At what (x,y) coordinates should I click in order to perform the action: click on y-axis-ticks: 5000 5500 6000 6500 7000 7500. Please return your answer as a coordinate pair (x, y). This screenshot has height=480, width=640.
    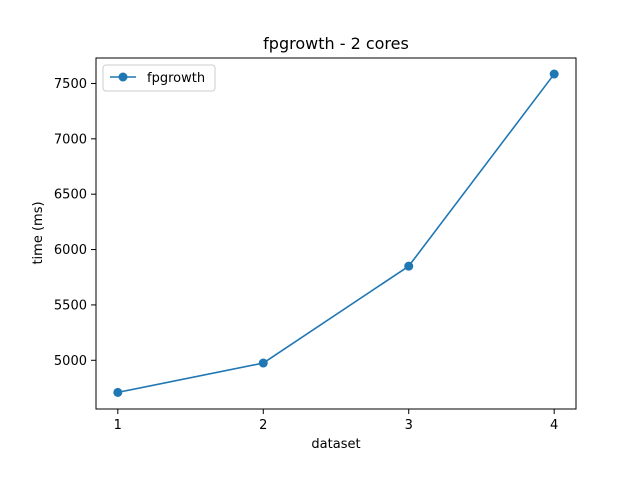
    Looking at the image, I should click on (75, 223).